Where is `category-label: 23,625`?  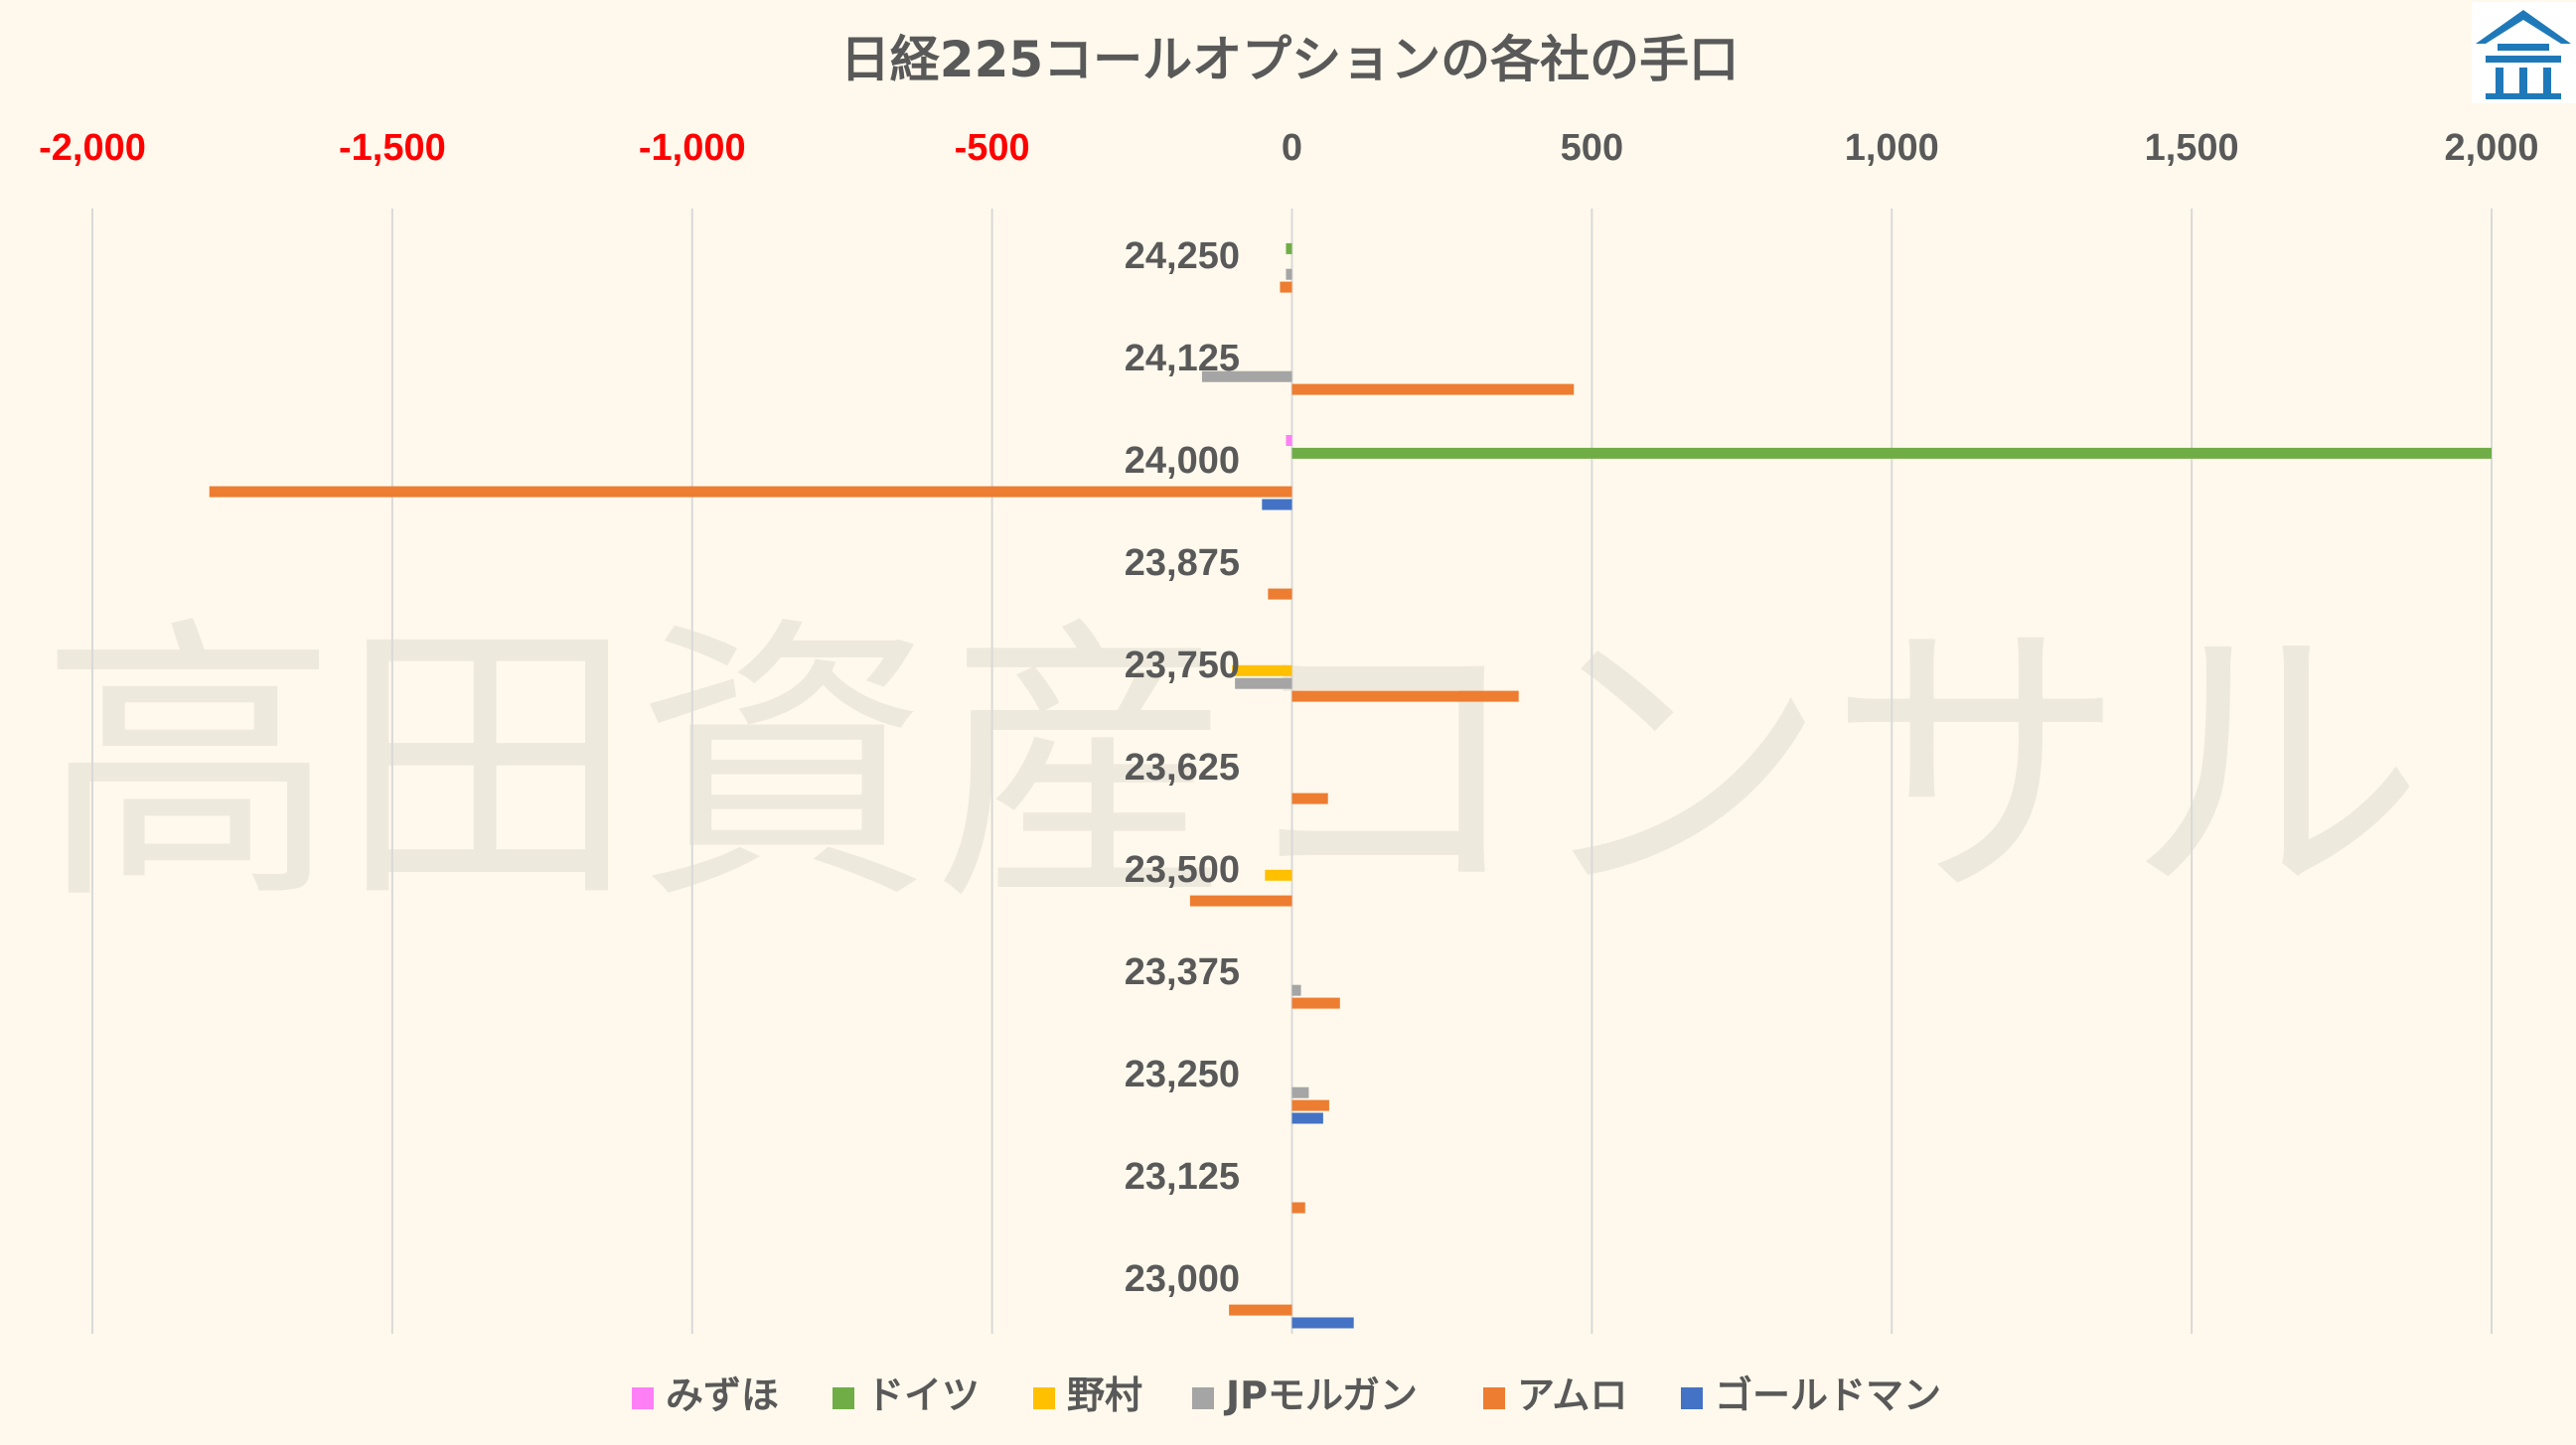
category-label: 23,625 is located at coordinates (1183, 768).